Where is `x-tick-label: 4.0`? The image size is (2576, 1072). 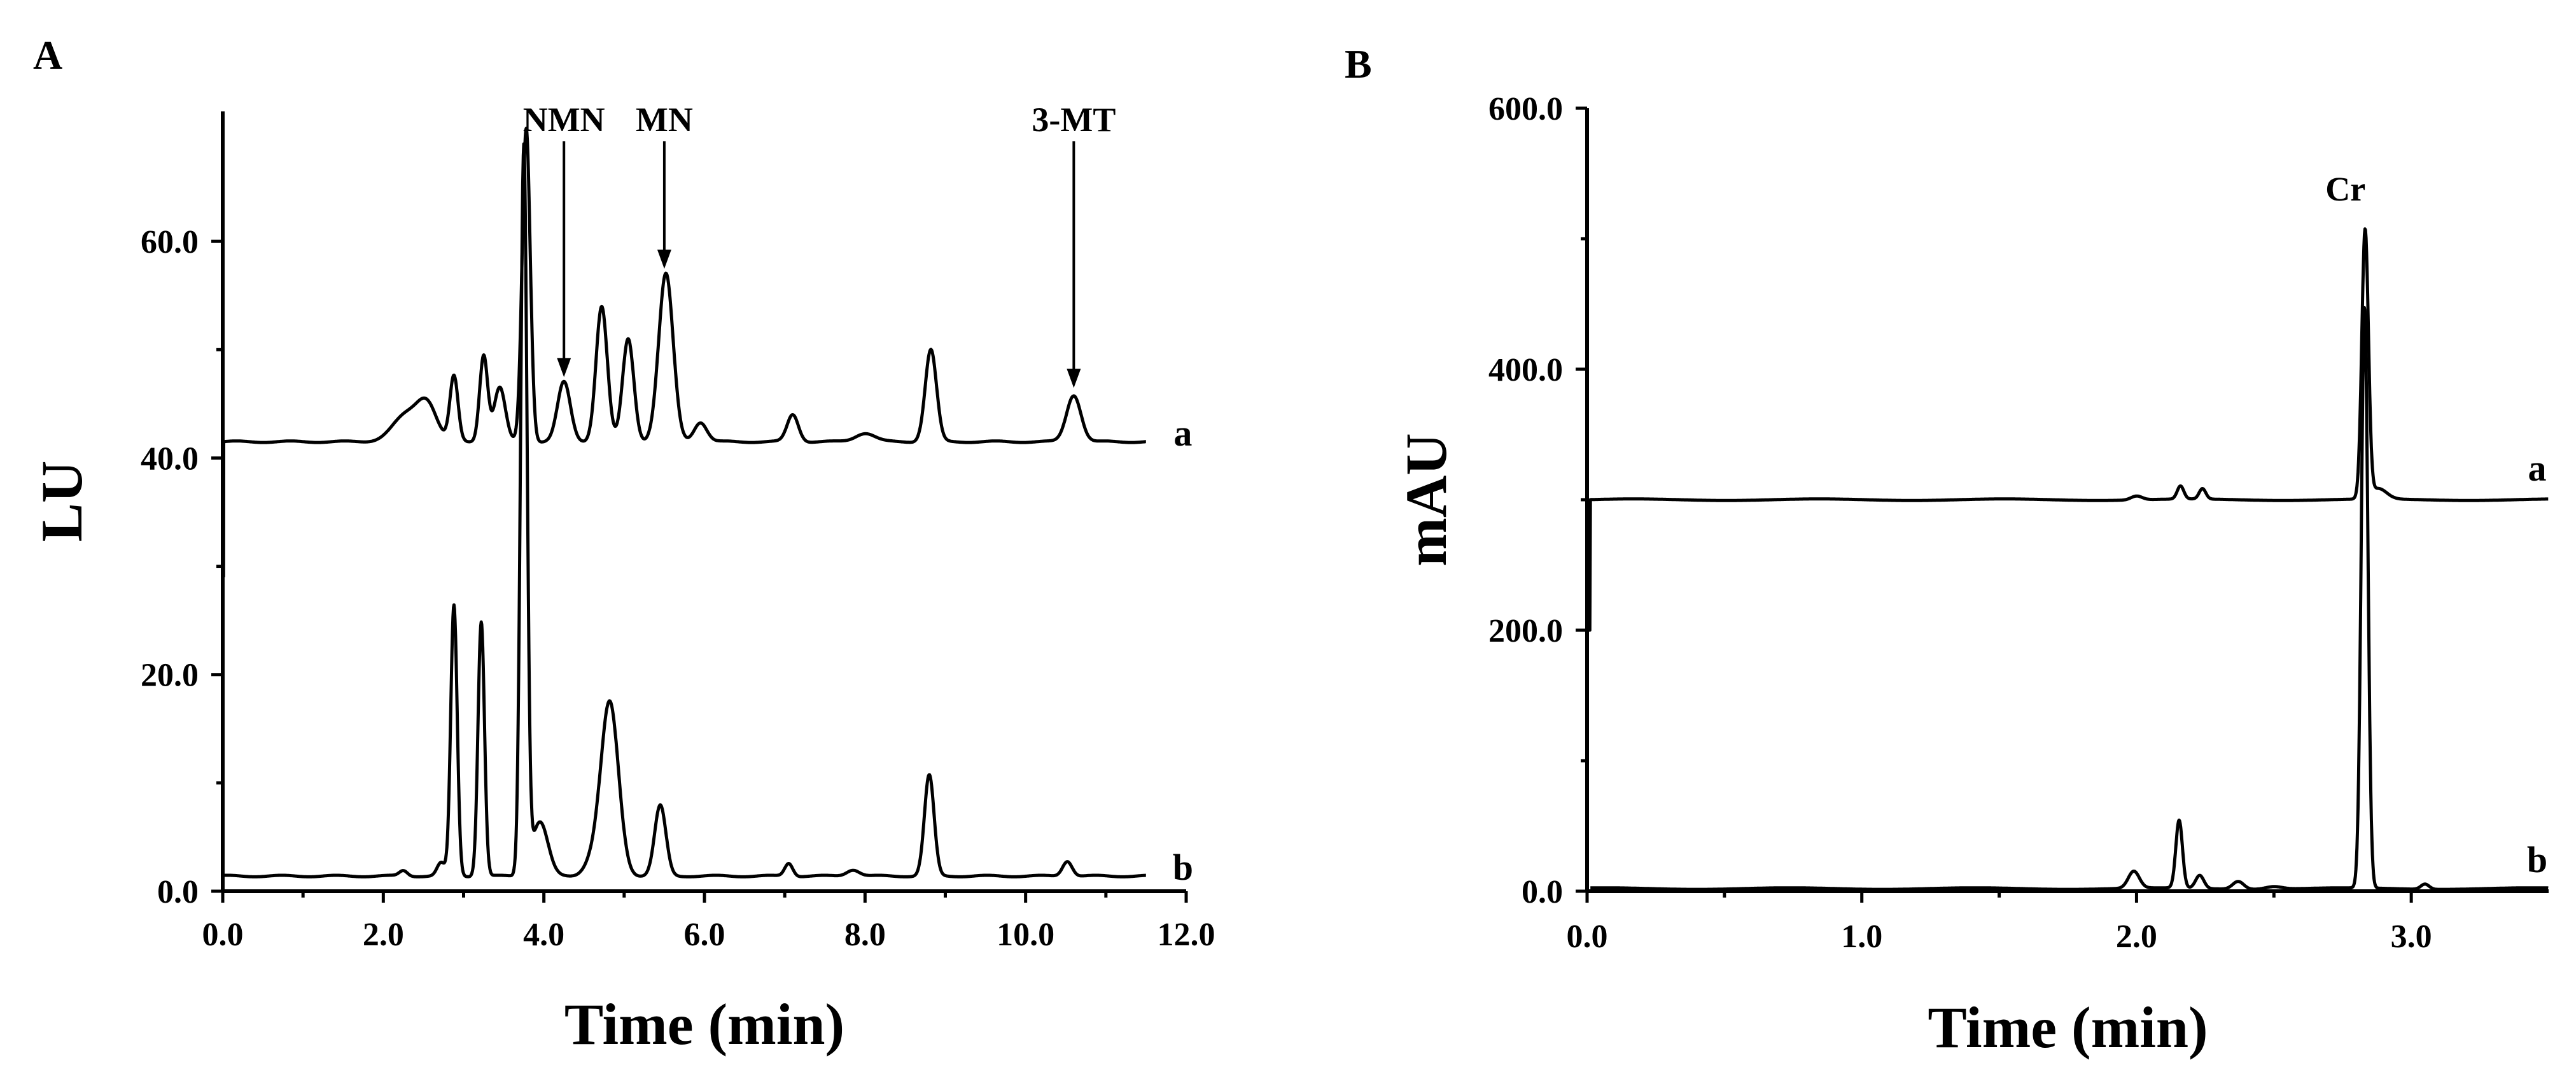 x-tick-label: 4.0 is located at coordinates (543, 935).